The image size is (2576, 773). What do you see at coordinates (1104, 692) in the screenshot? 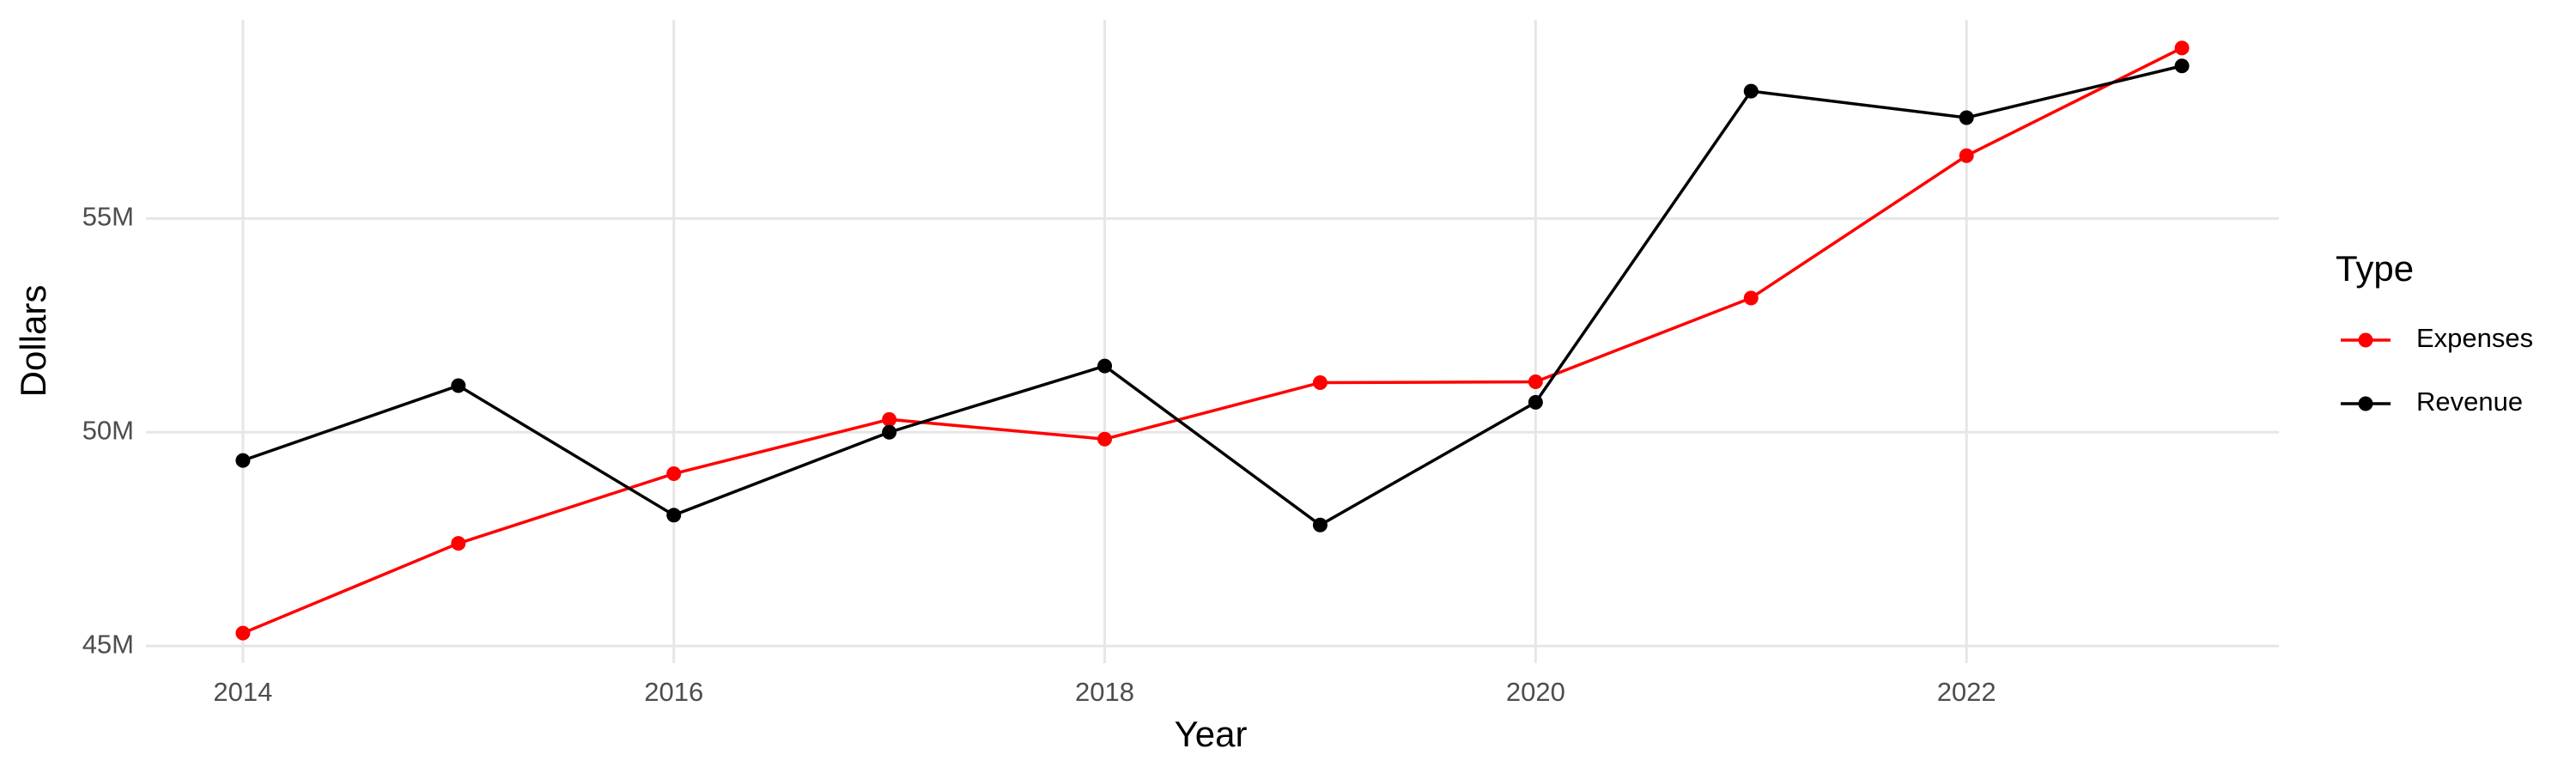
I see `x-tick-label: 2018` at bounding box center [1104, 692].